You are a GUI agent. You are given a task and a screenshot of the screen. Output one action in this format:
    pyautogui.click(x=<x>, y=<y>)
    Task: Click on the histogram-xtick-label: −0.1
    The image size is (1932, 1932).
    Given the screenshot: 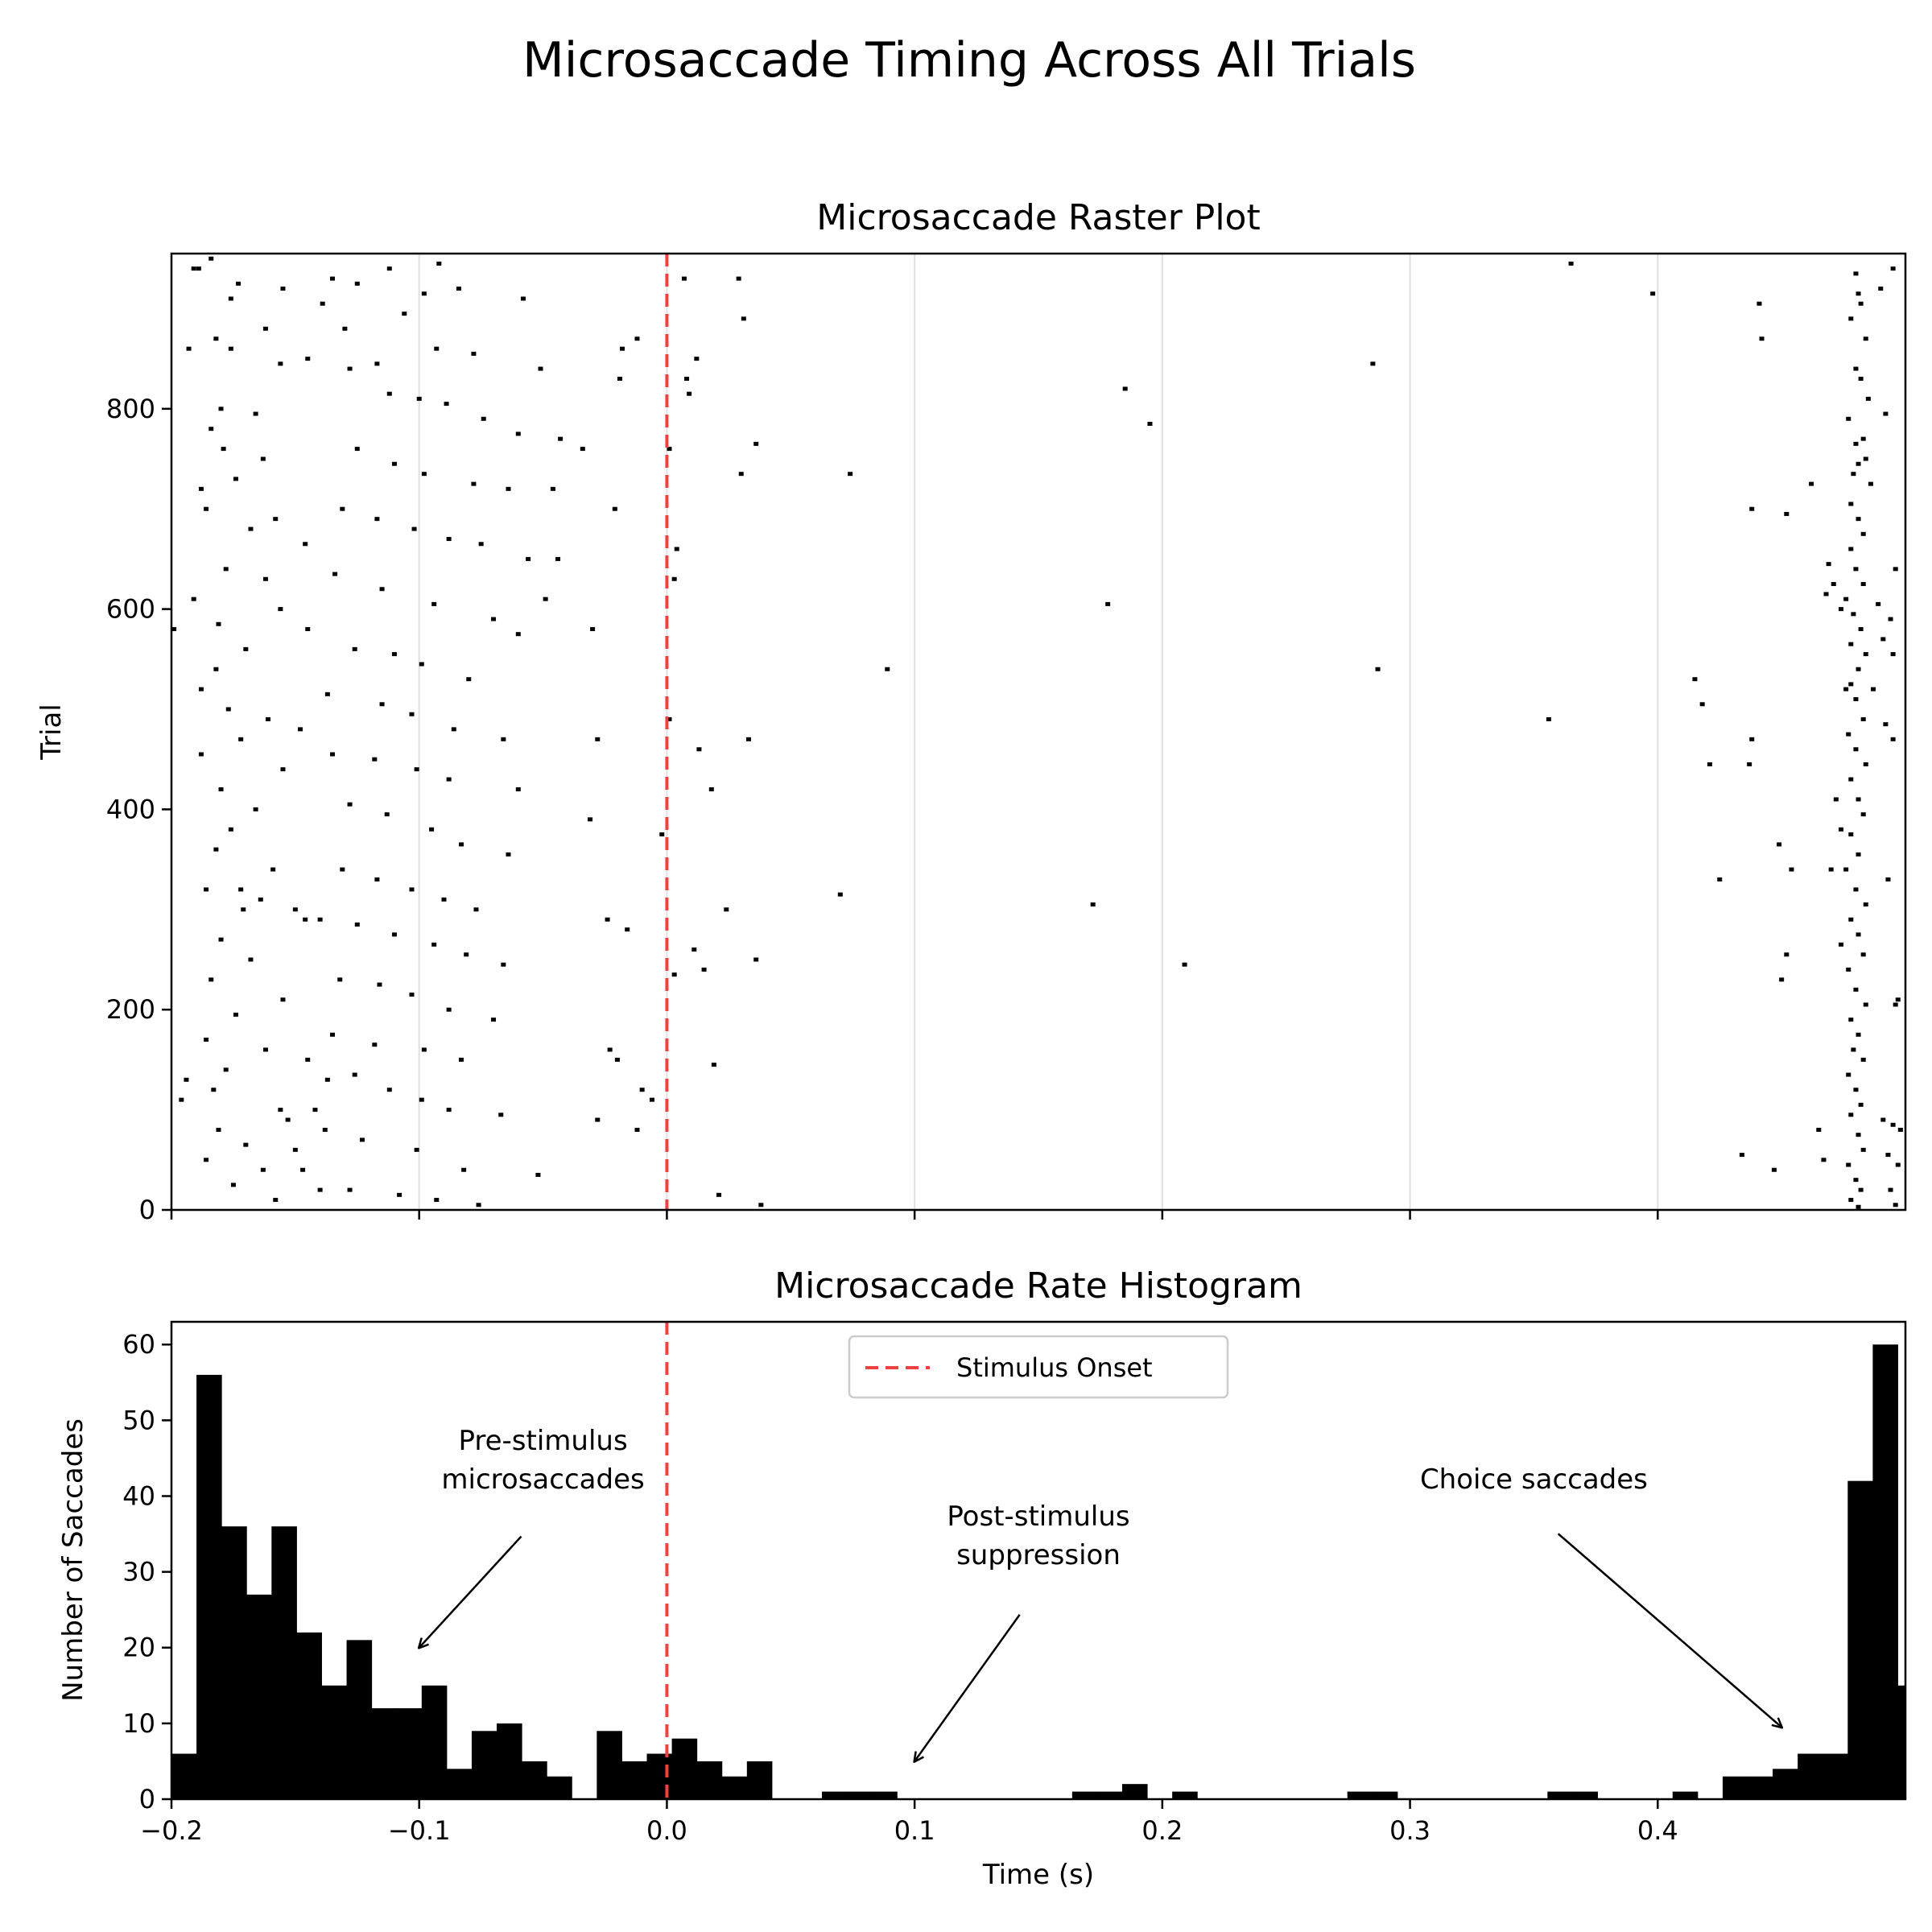 What is the action you would take?
    pyautogui.click(x=419, y=1830)
    